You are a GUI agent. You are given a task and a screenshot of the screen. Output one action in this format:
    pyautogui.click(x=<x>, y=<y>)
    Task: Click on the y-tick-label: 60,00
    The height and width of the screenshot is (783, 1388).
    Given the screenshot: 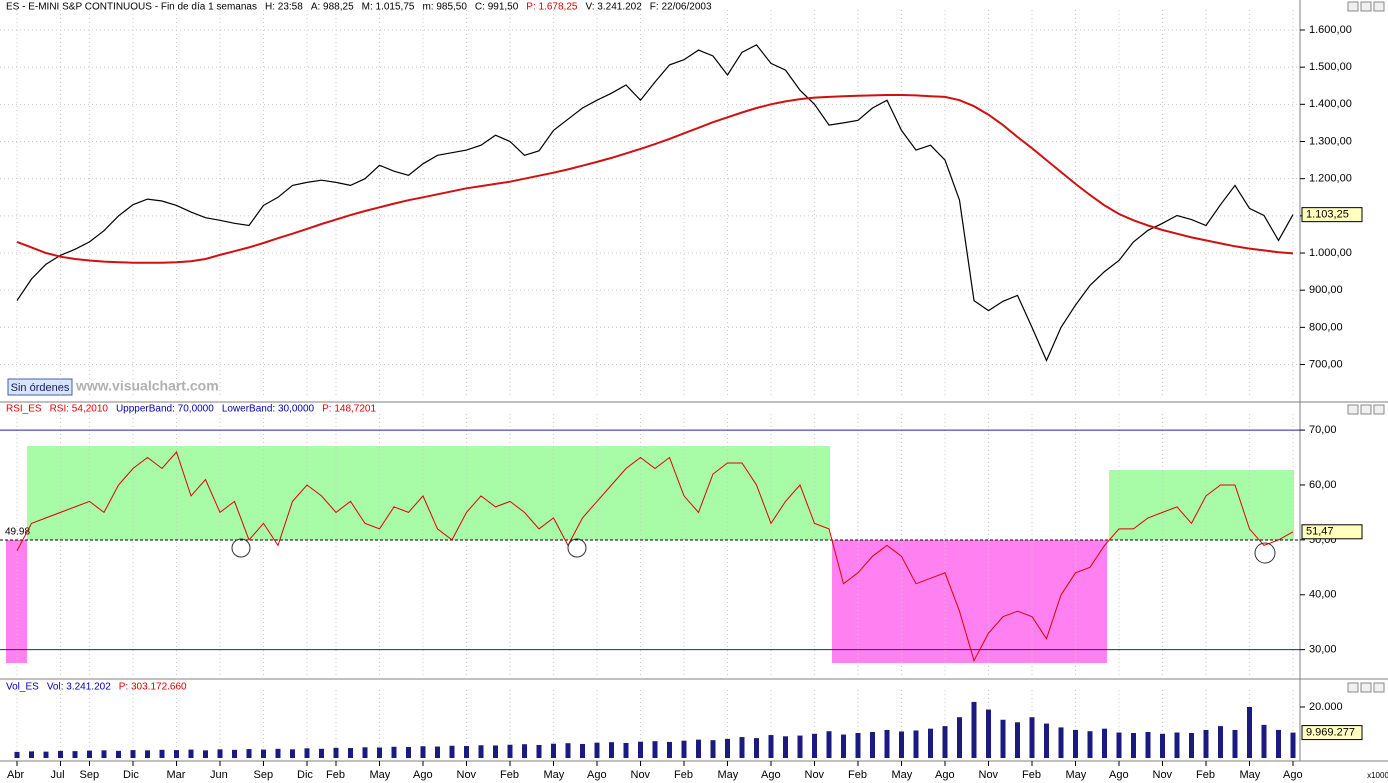 What is the action you would take?
    pyautogui.click(x=1323, y=485)
    